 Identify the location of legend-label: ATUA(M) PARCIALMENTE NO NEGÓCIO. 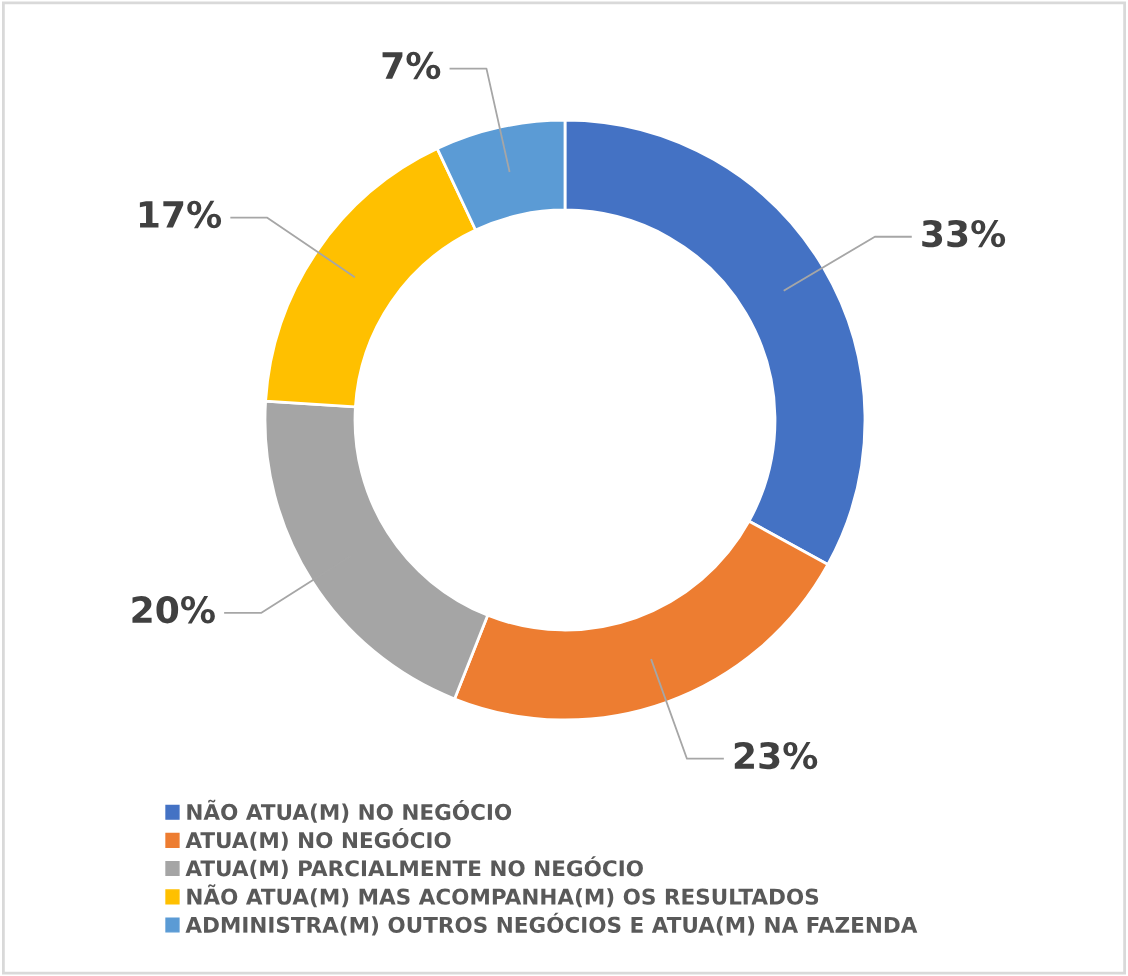
(414, 867).